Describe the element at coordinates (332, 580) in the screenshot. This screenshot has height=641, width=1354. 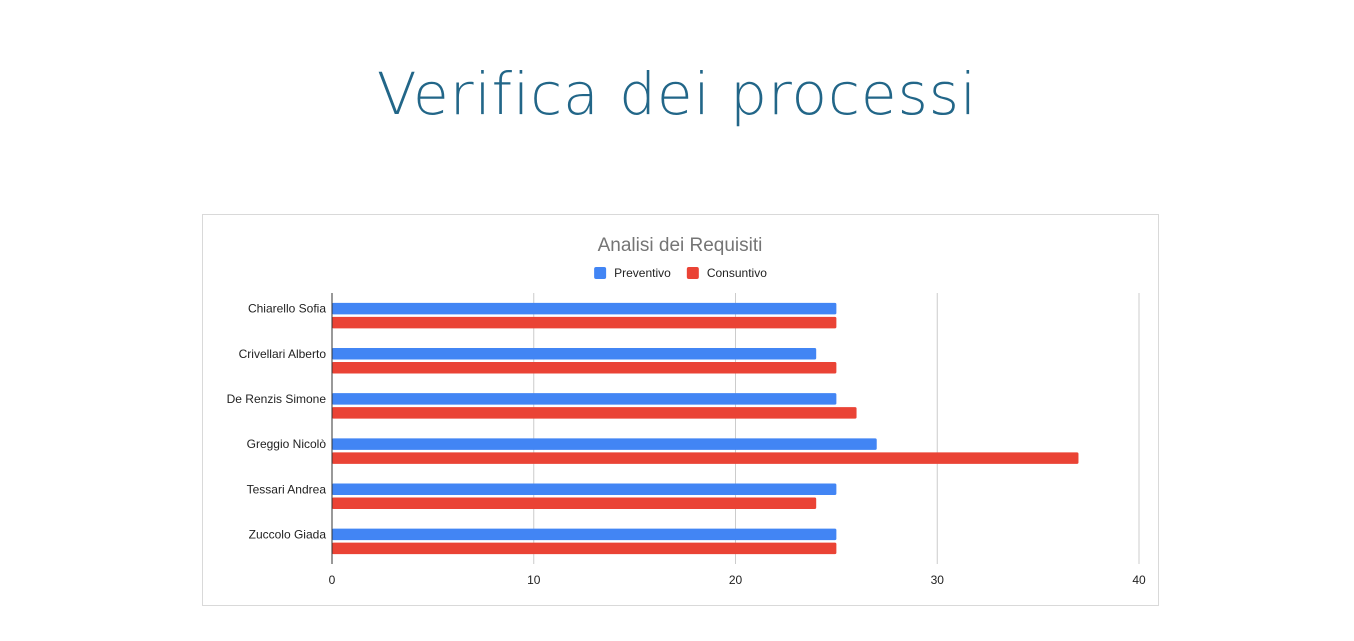
I see `x-tick-label-0: 0` at that location.